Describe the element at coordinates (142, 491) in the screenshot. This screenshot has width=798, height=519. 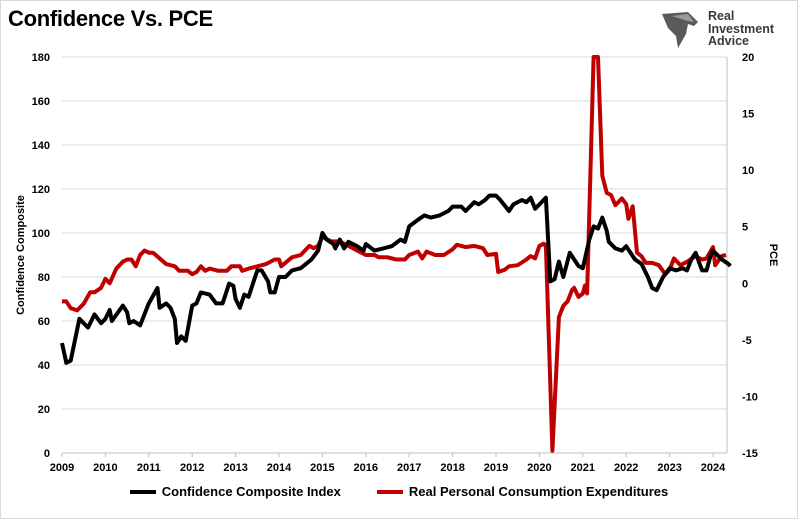
I see `legend-swatch-black` at that location.